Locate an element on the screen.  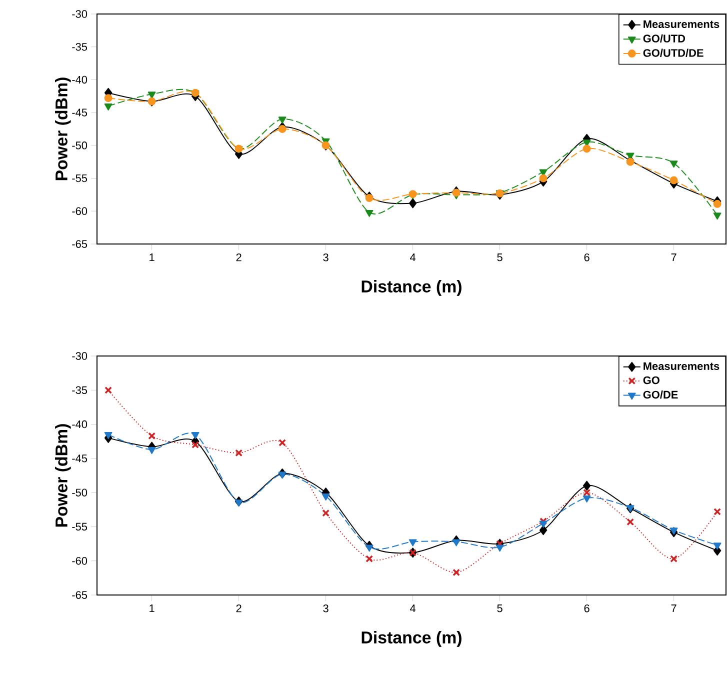
legend-label: GO/UTD is located at coordinates (664, 38).